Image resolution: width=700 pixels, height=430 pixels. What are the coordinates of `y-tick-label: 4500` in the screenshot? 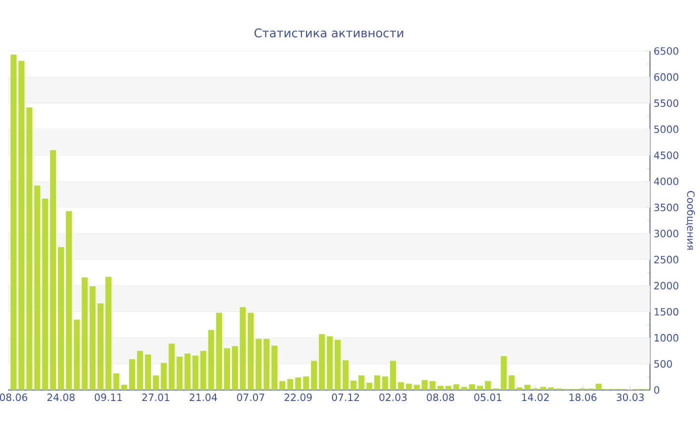 It's located at (666, 156).